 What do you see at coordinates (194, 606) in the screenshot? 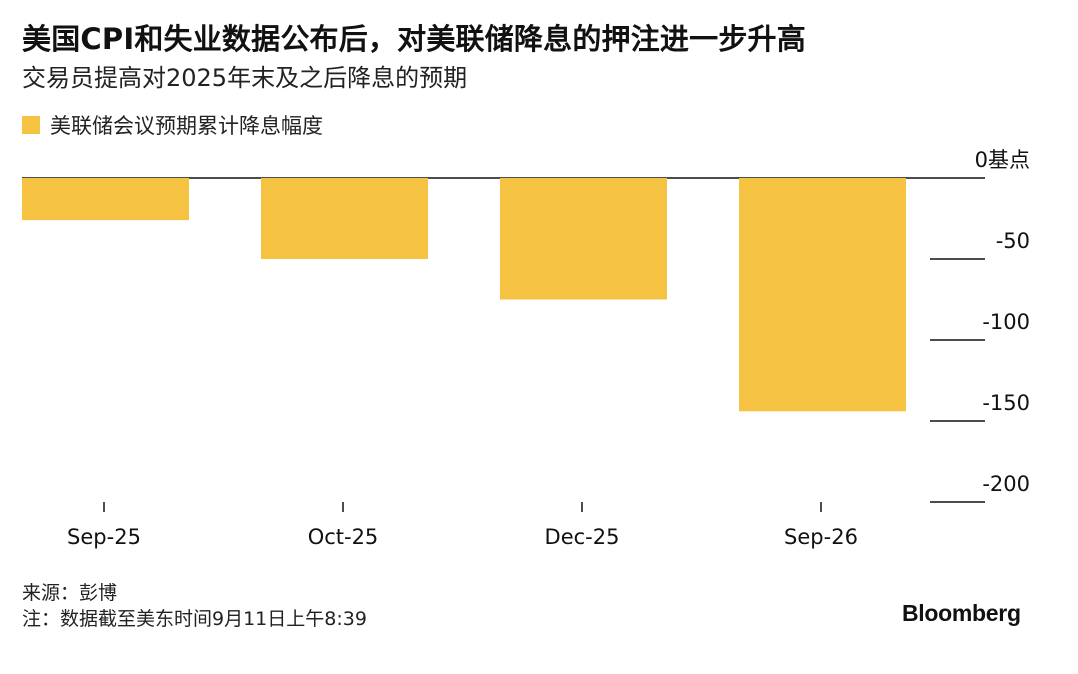
I see `footer-notes: 来源：彭博 注：数据截至美东时间9月11日上午8:39` at bounding box center [194, 606].